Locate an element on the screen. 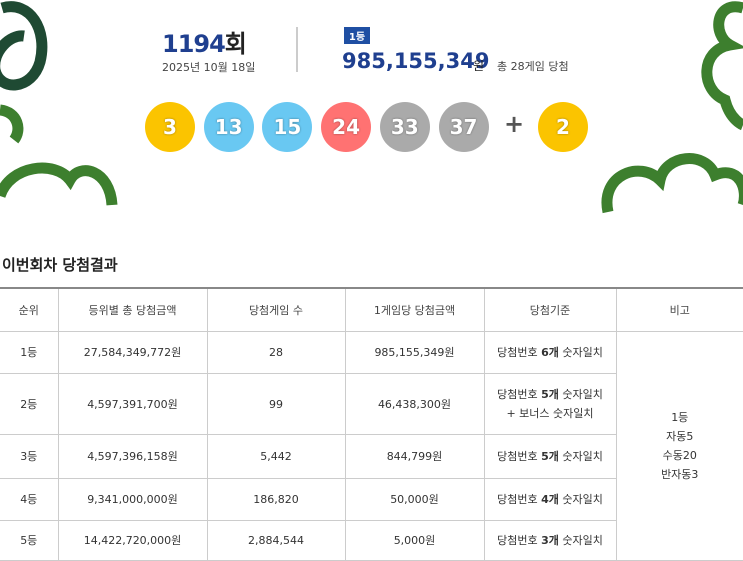  criteria-text: 4개 is located at coordinates (550, 499).